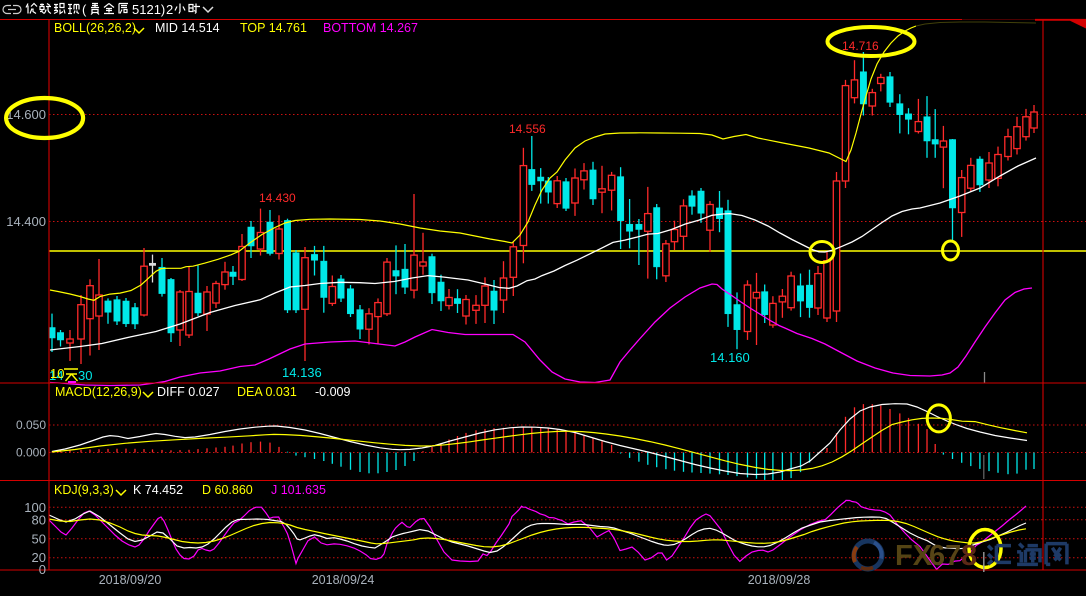 The height and width of the screenshot is (596, 1086). What do you see at coordinates (39, 520) in the screenshot?
I see `svg-text: 80` at bounding box center [39, 520].